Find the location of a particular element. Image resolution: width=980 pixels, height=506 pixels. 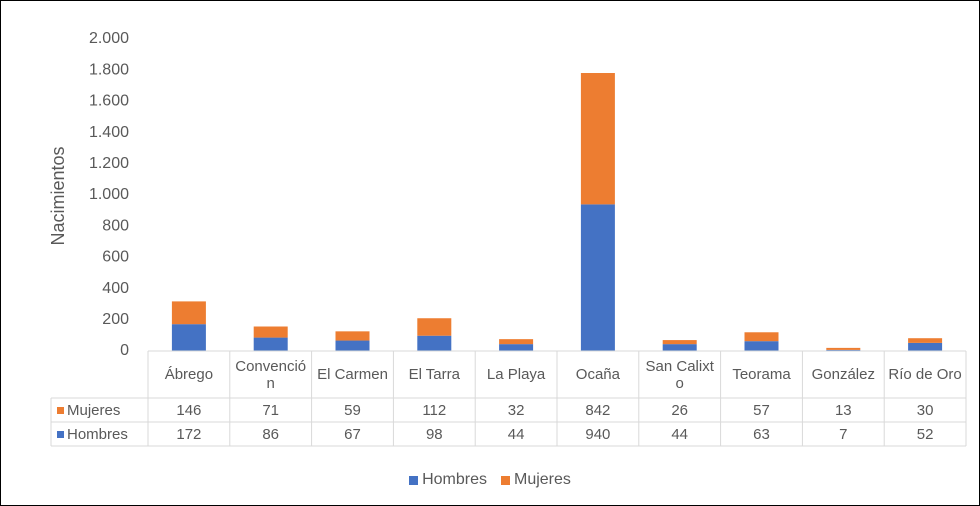

y-tick-label: 200 is located at coordinates (115, 319).